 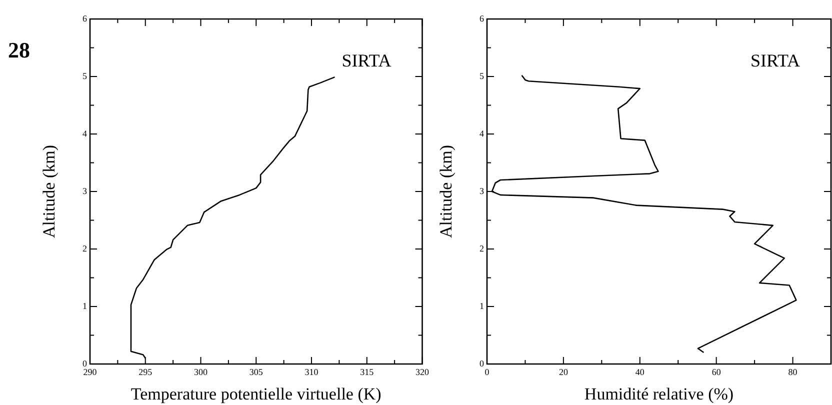 I want to click on x-axis-title: Humidité relative (%), so click(x=659, y=394).